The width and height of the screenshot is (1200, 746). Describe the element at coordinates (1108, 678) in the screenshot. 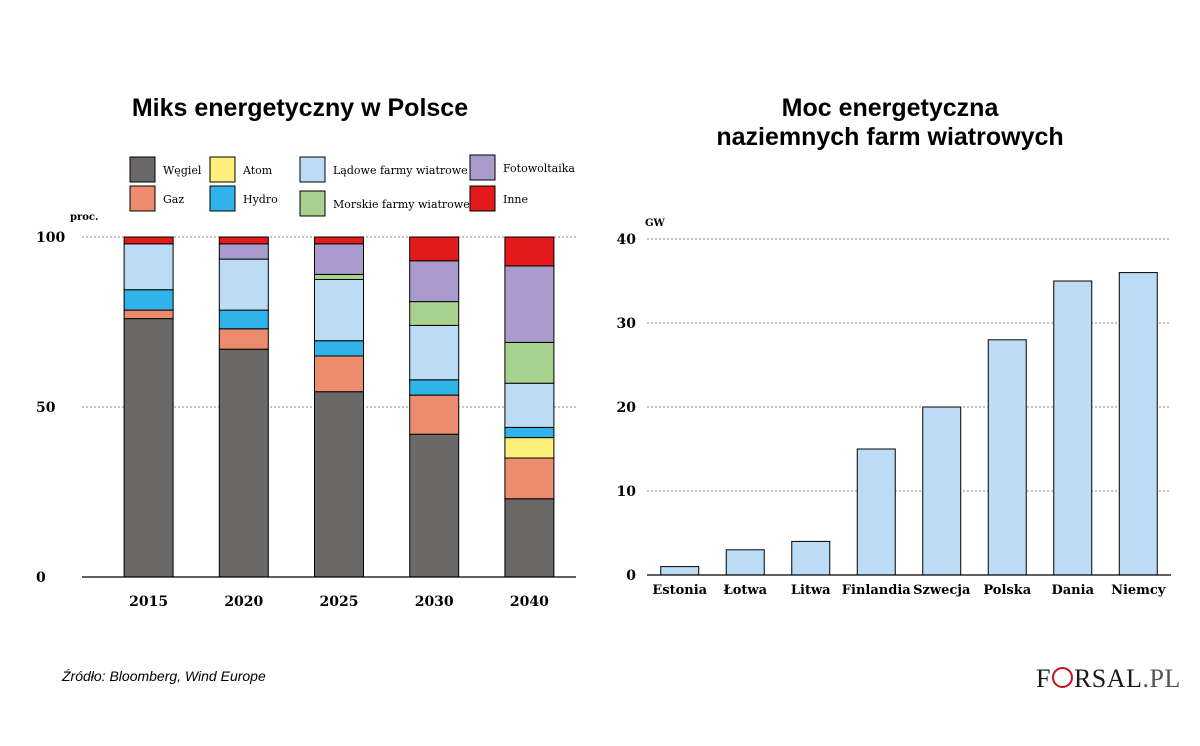

I see `forsal-logo: F RSAL.PL` at that location.